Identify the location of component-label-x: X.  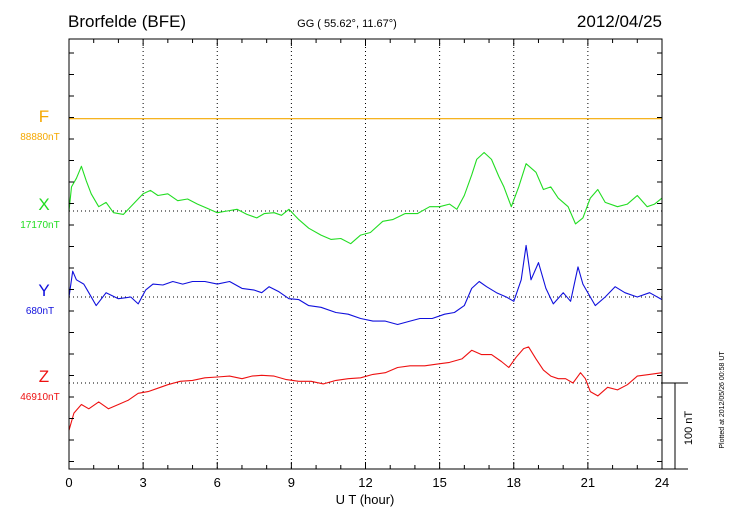
(43, 204).